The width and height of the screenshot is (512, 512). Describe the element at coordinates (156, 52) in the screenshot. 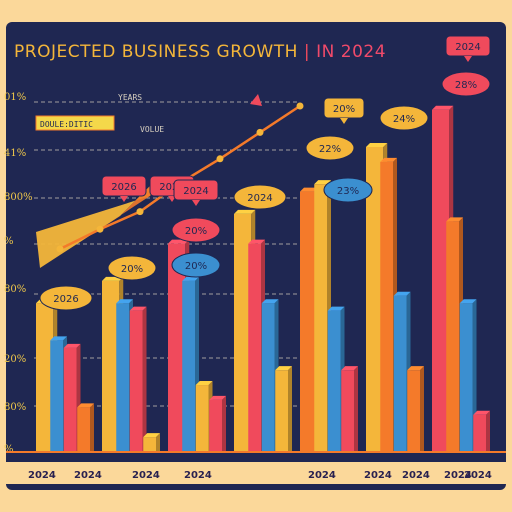

I see `title-part-1: PROJECTED BUSINESS GROWTH` at that location.